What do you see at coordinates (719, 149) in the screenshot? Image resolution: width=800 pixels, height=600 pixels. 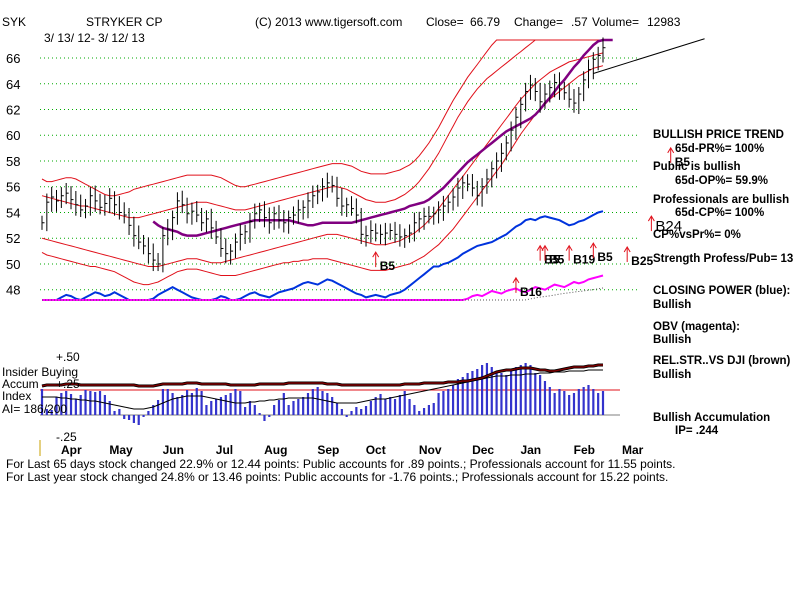 I see `pr-value: 65d-PR%= 100%` at bounding box center [719, 149].